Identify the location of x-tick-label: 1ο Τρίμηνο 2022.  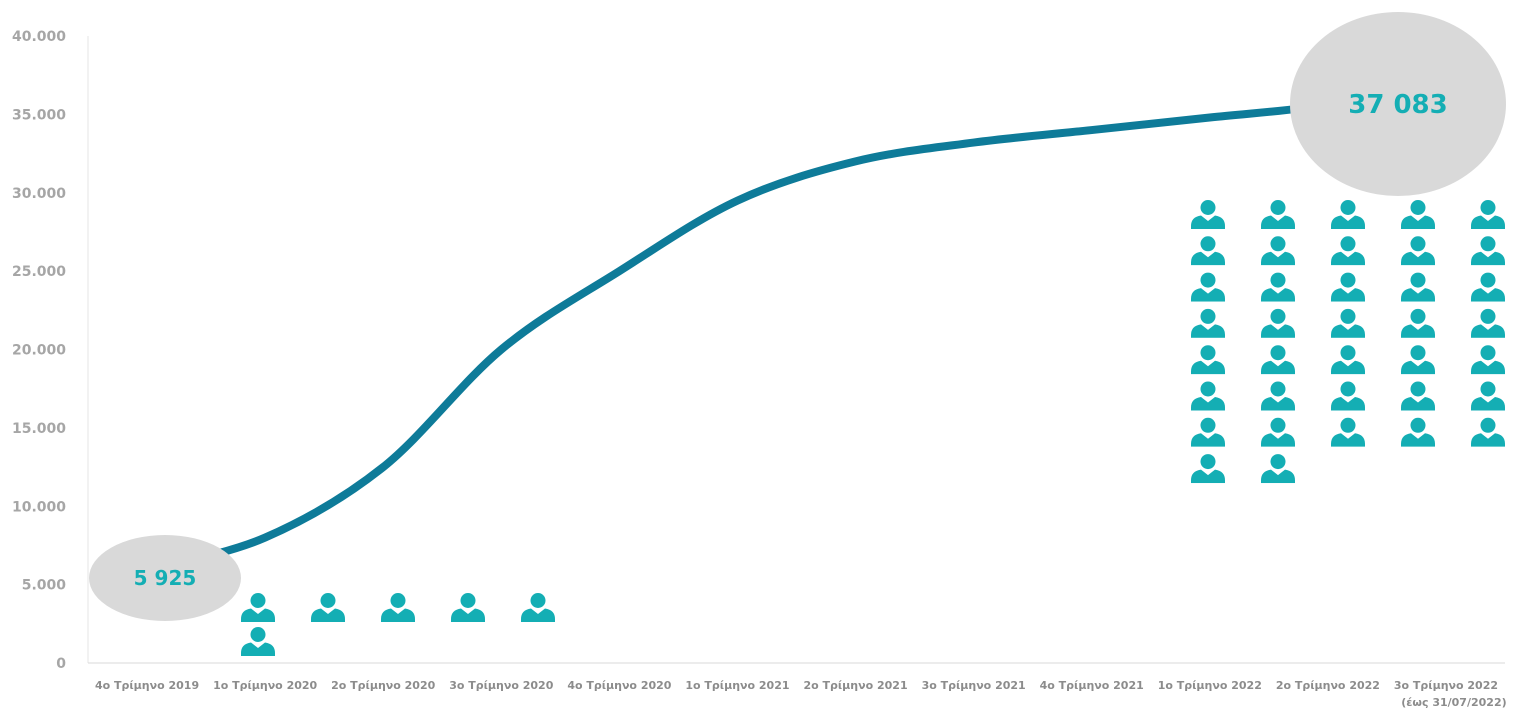
(1210, 685).